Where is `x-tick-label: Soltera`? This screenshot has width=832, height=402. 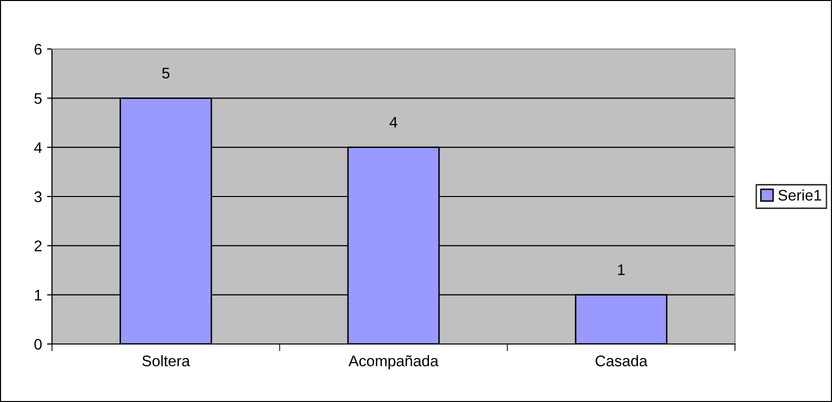
x-tick-label: Soltera is located at coordinates (166, 360).